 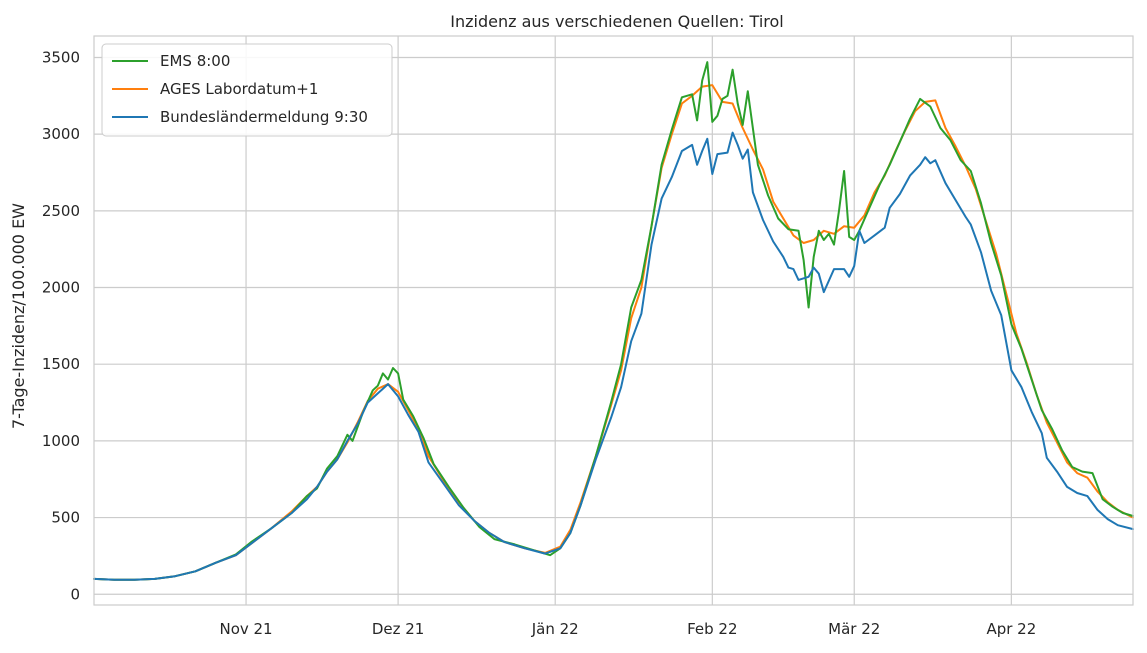 What do you see at coordinates (61, 288) in the screenshot?
I see `y-tick-label: 2000` at bounding box center [61, 288].